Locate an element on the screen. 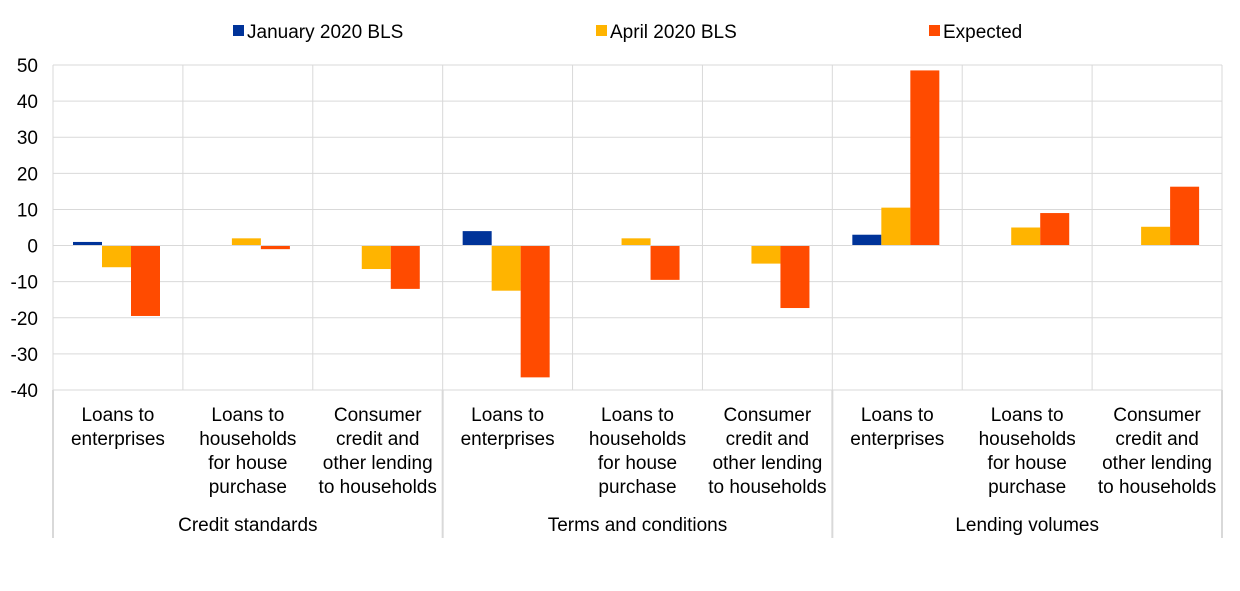  y-tick-label: -20 is located at coordinates (24, 319).